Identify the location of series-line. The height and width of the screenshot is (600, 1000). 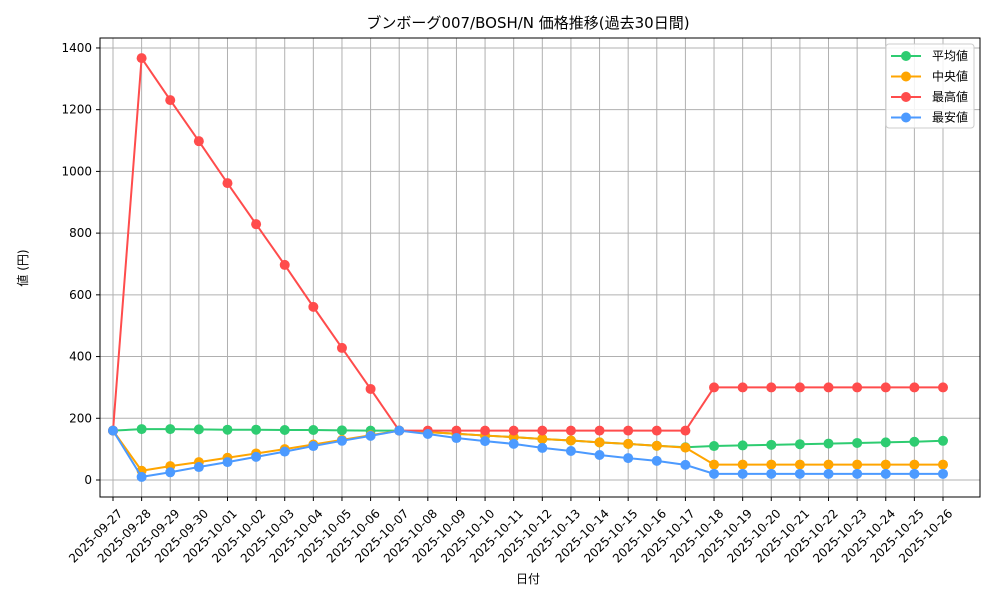
(527, 450).